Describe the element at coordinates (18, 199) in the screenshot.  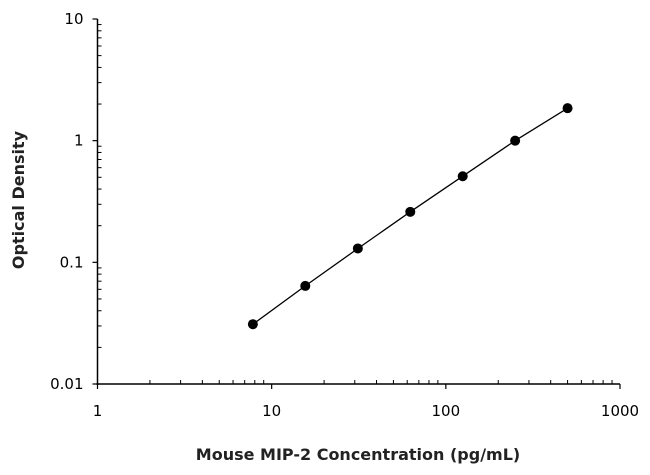
I see `y-axis-label: Optical Density` at that location.